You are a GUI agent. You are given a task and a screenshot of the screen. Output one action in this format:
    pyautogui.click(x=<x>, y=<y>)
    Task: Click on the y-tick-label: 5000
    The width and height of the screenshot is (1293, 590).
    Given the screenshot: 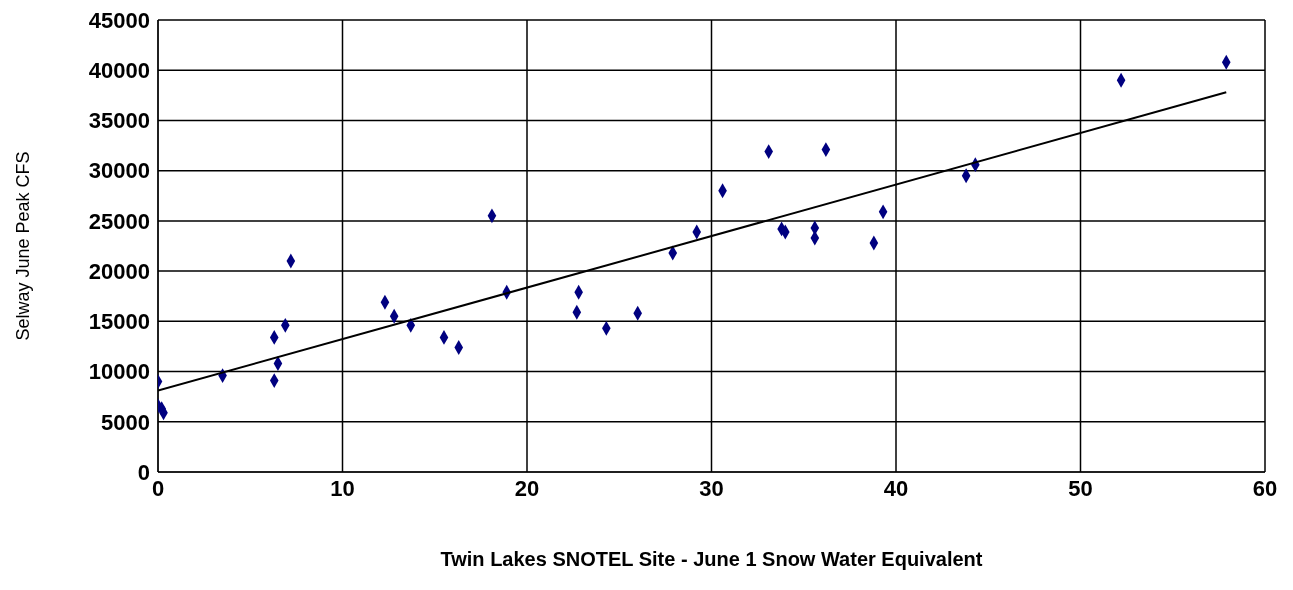 What is the action you would take?
    pyautogui.click(x=125, y=422)
    